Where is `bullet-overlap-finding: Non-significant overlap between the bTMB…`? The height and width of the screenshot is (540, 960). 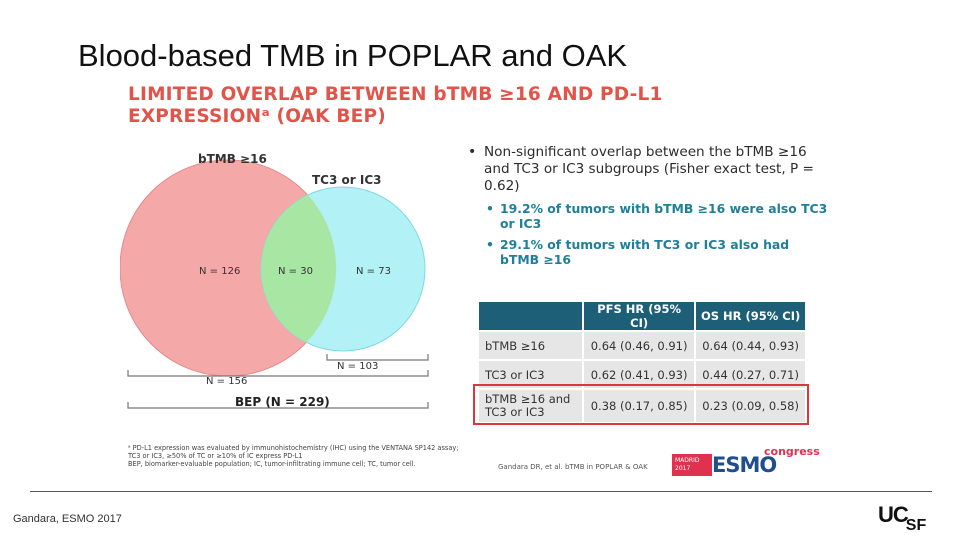 bullet-overlap-finding: Non-significant overlap between the bTMB… is located at coordinates (648, 169).